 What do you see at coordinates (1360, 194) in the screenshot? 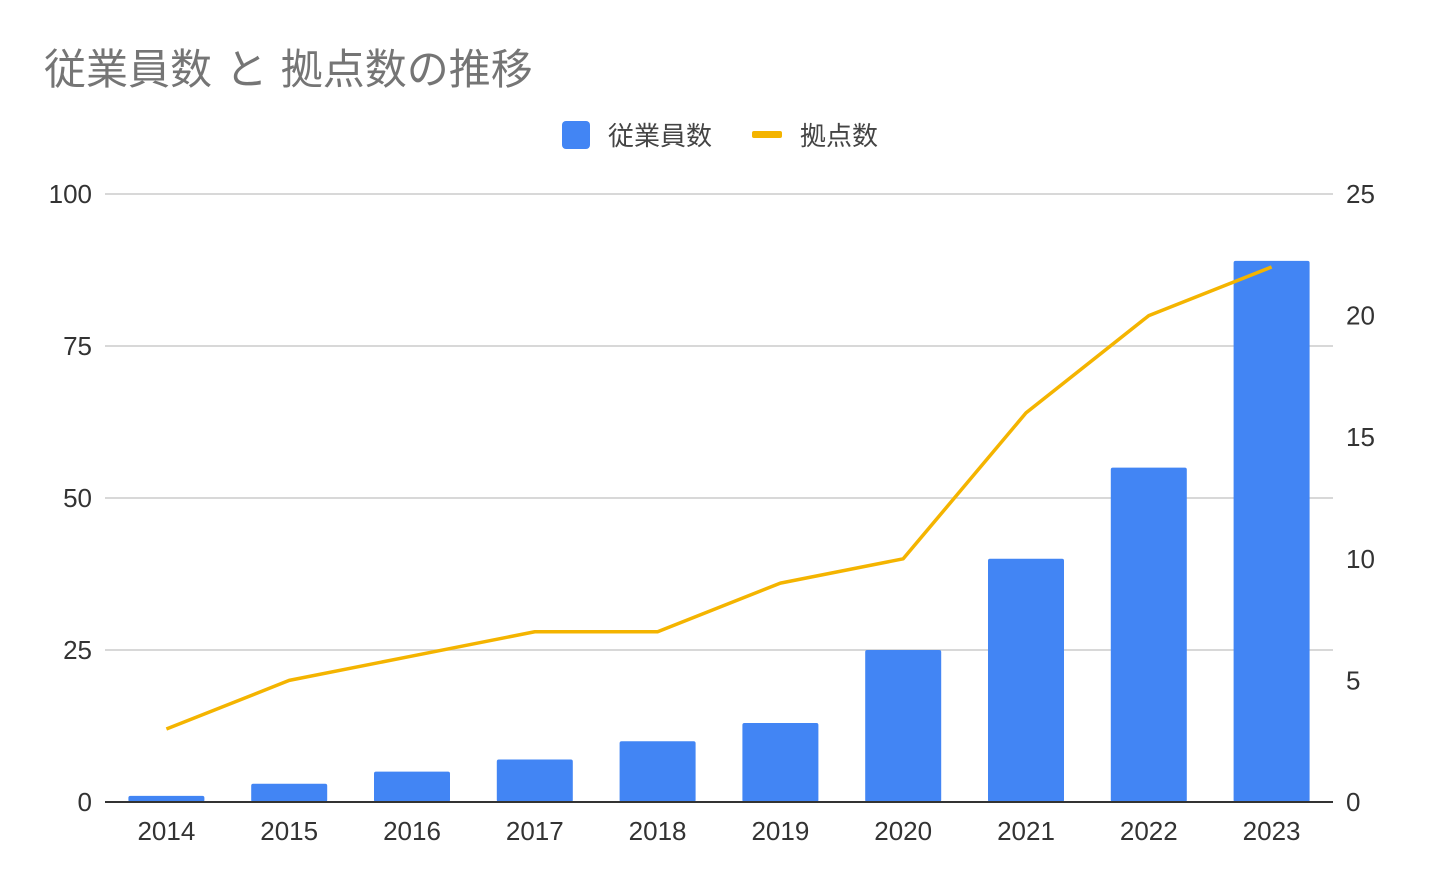
I see `y-right-tick-label: 25` at bounding box center [1360, 194].